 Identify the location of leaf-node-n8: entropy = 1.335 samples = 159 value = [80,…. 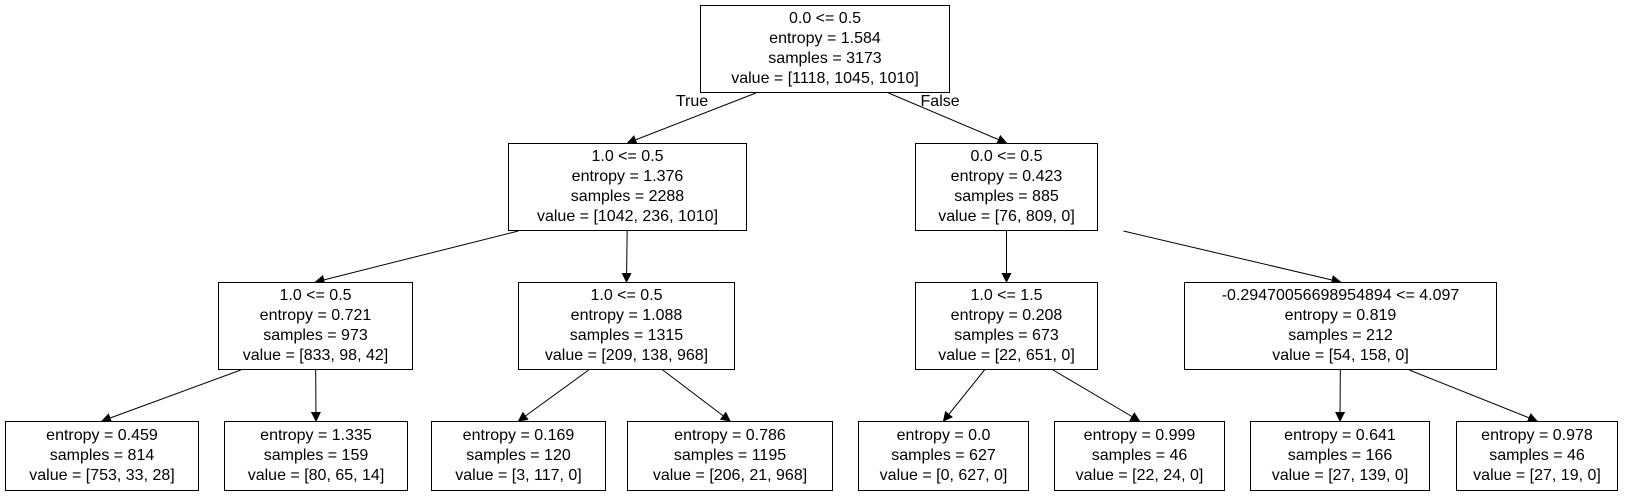
(316, 456).